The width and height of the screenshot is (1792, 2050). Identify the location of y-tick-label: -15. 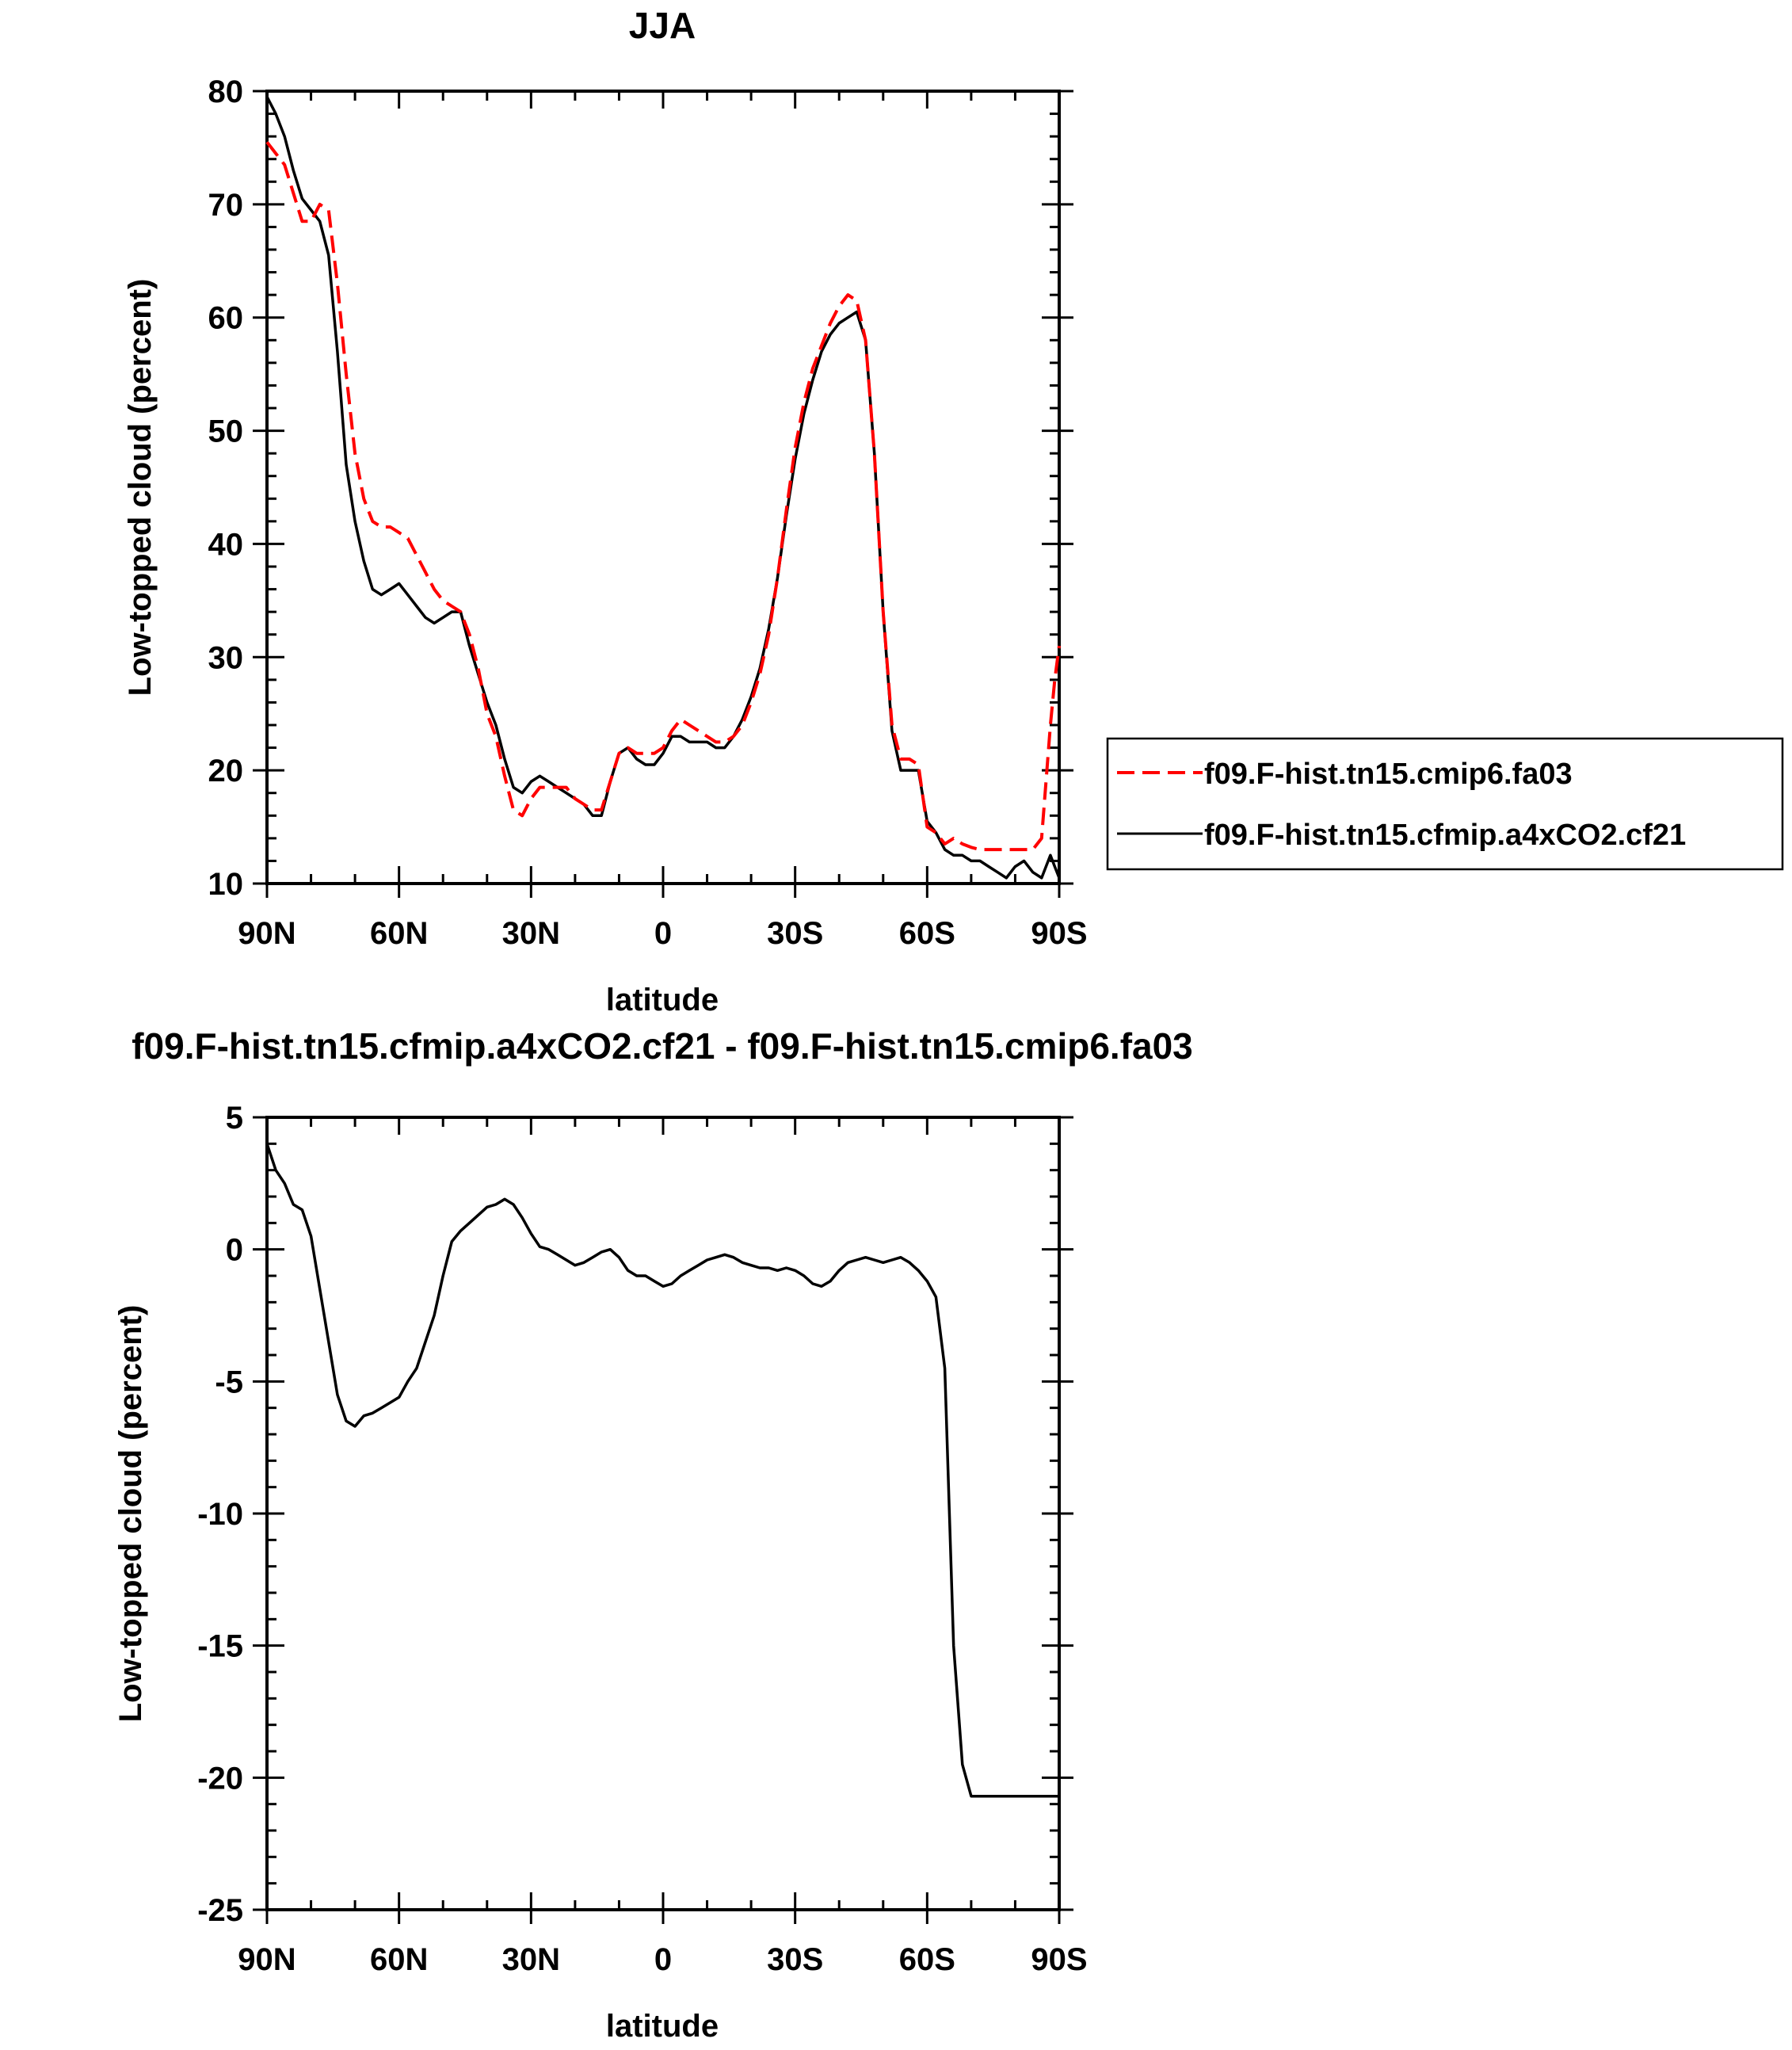
(220, 1646).